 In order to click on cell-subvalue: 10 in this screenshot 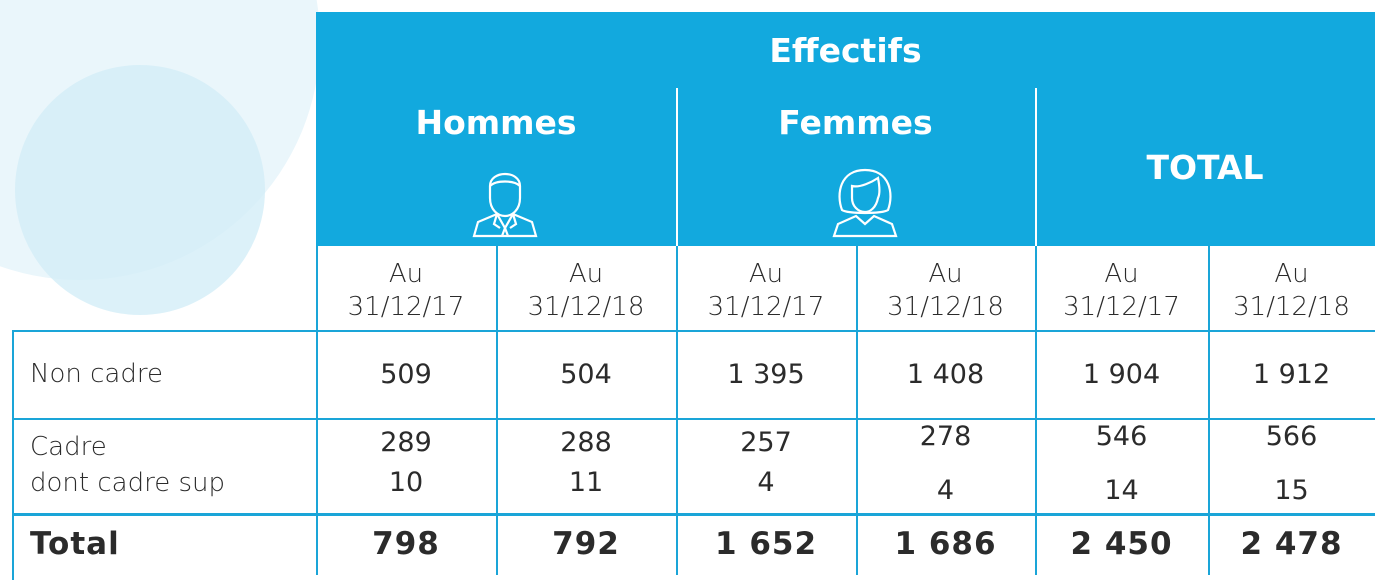, I will do `click(406, 482)`.